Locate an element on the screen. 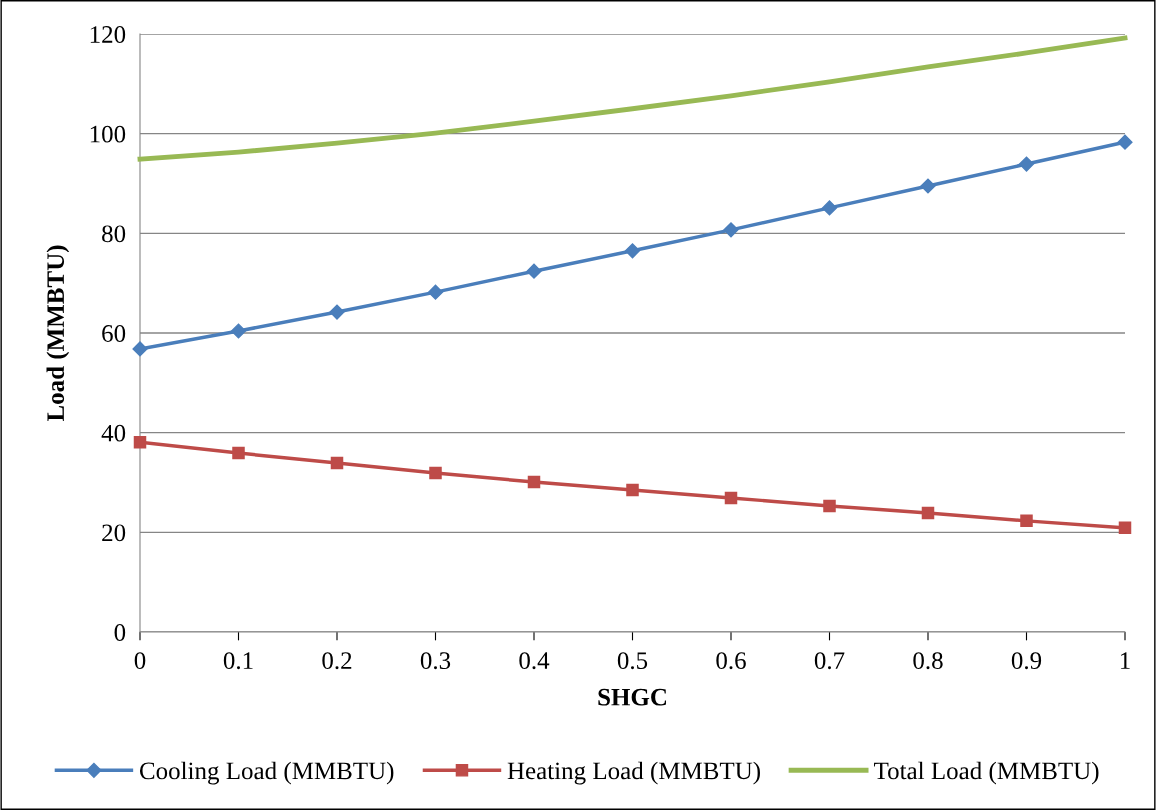 The height and width of the screenshot is (810, 1156). y-tick-label: 80 is located at coordinates (114, 234).